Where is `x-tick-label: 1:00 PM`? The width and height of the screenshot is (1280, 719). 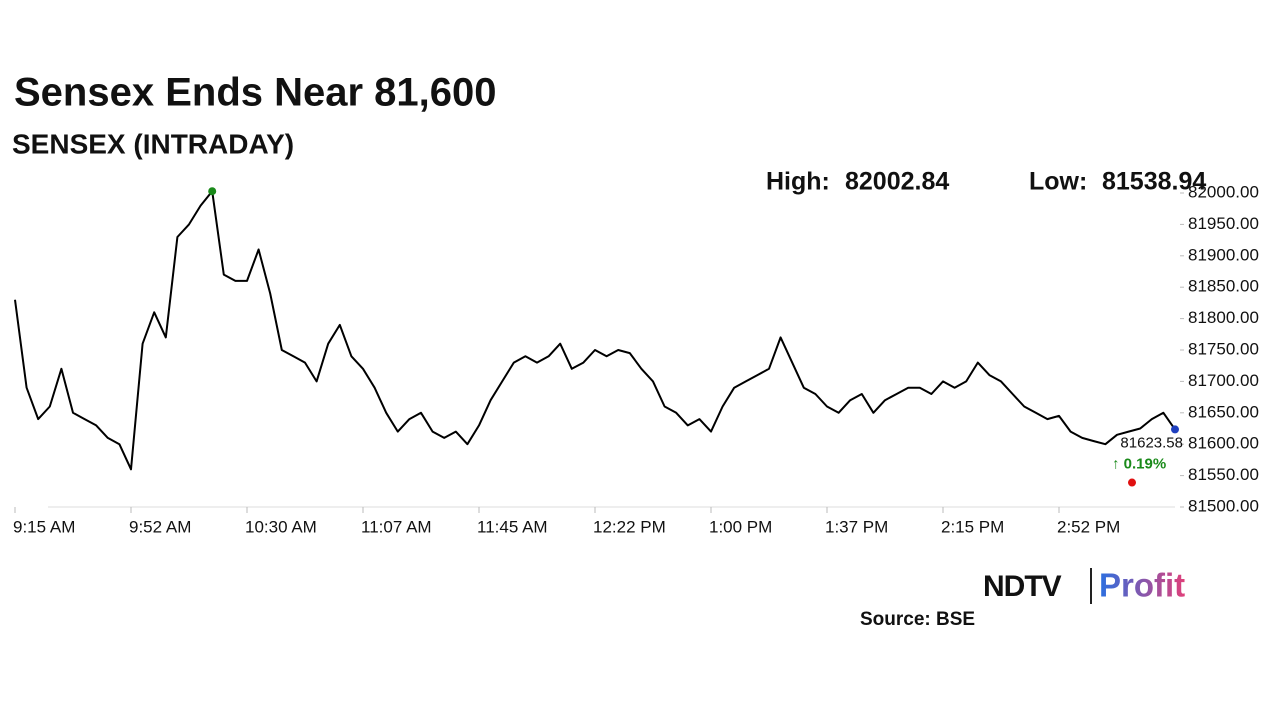 x-tick-label: 1:00 PM is located at coordinates (740, 526).